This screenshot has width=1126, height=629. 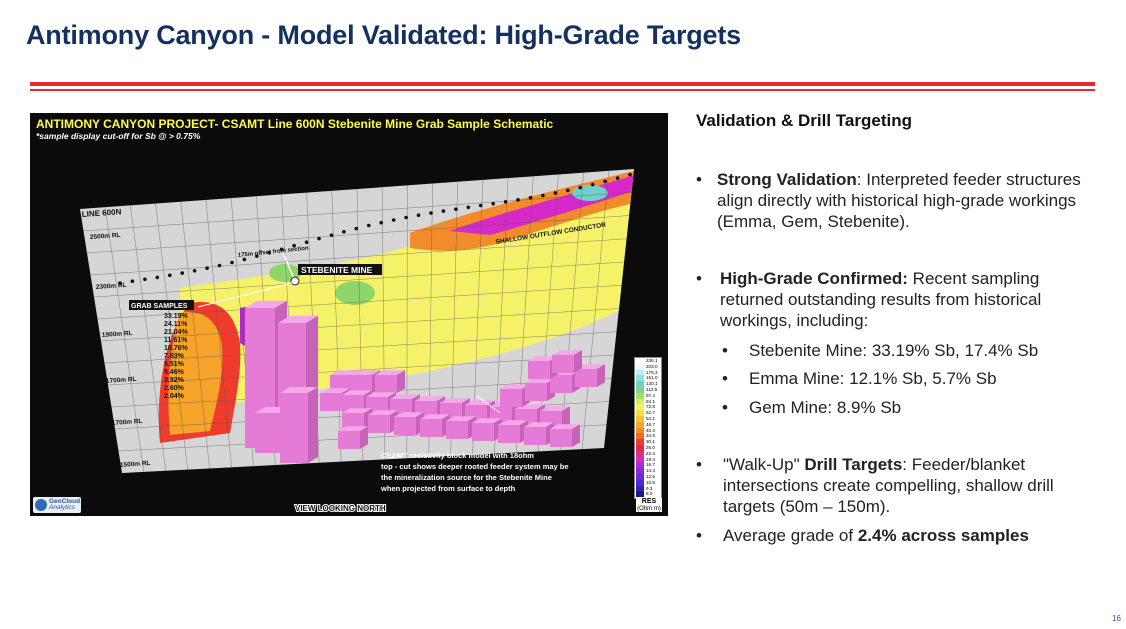 I want to click on grab-sample-grade: 21.04%, so click(x=176, y=332).